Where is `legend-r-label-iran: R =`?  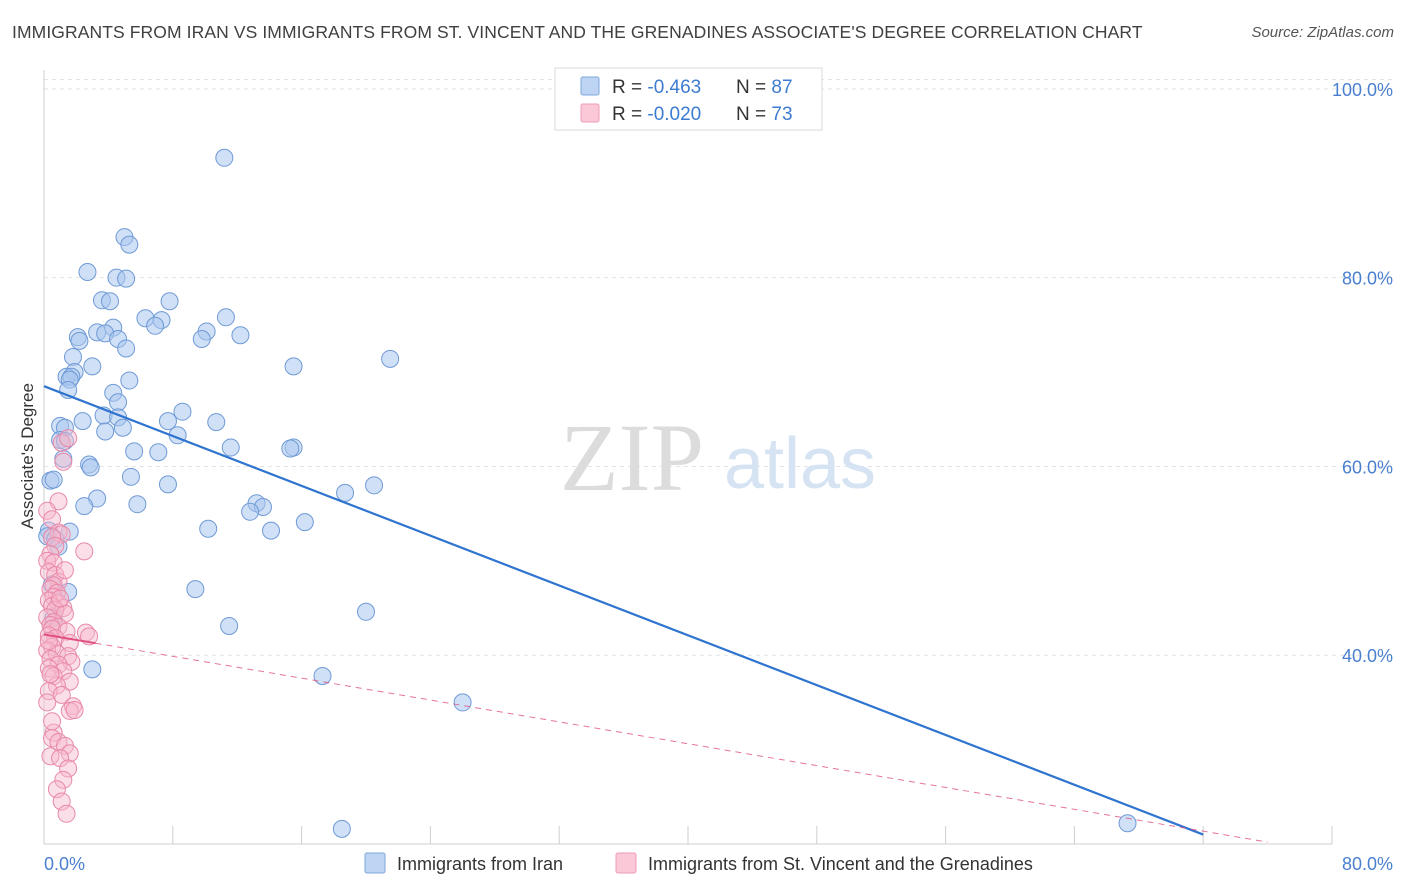
legend-r-label-iran: R = is located at coordinates (629, 87).